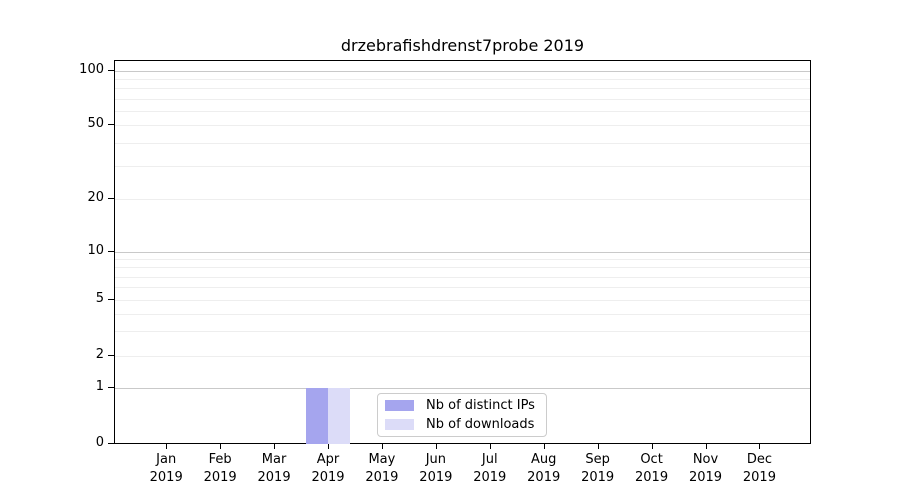 The width and height of the screenshot is (900, 500). I want to click on y-tick-label: 100, so click(91, 69).